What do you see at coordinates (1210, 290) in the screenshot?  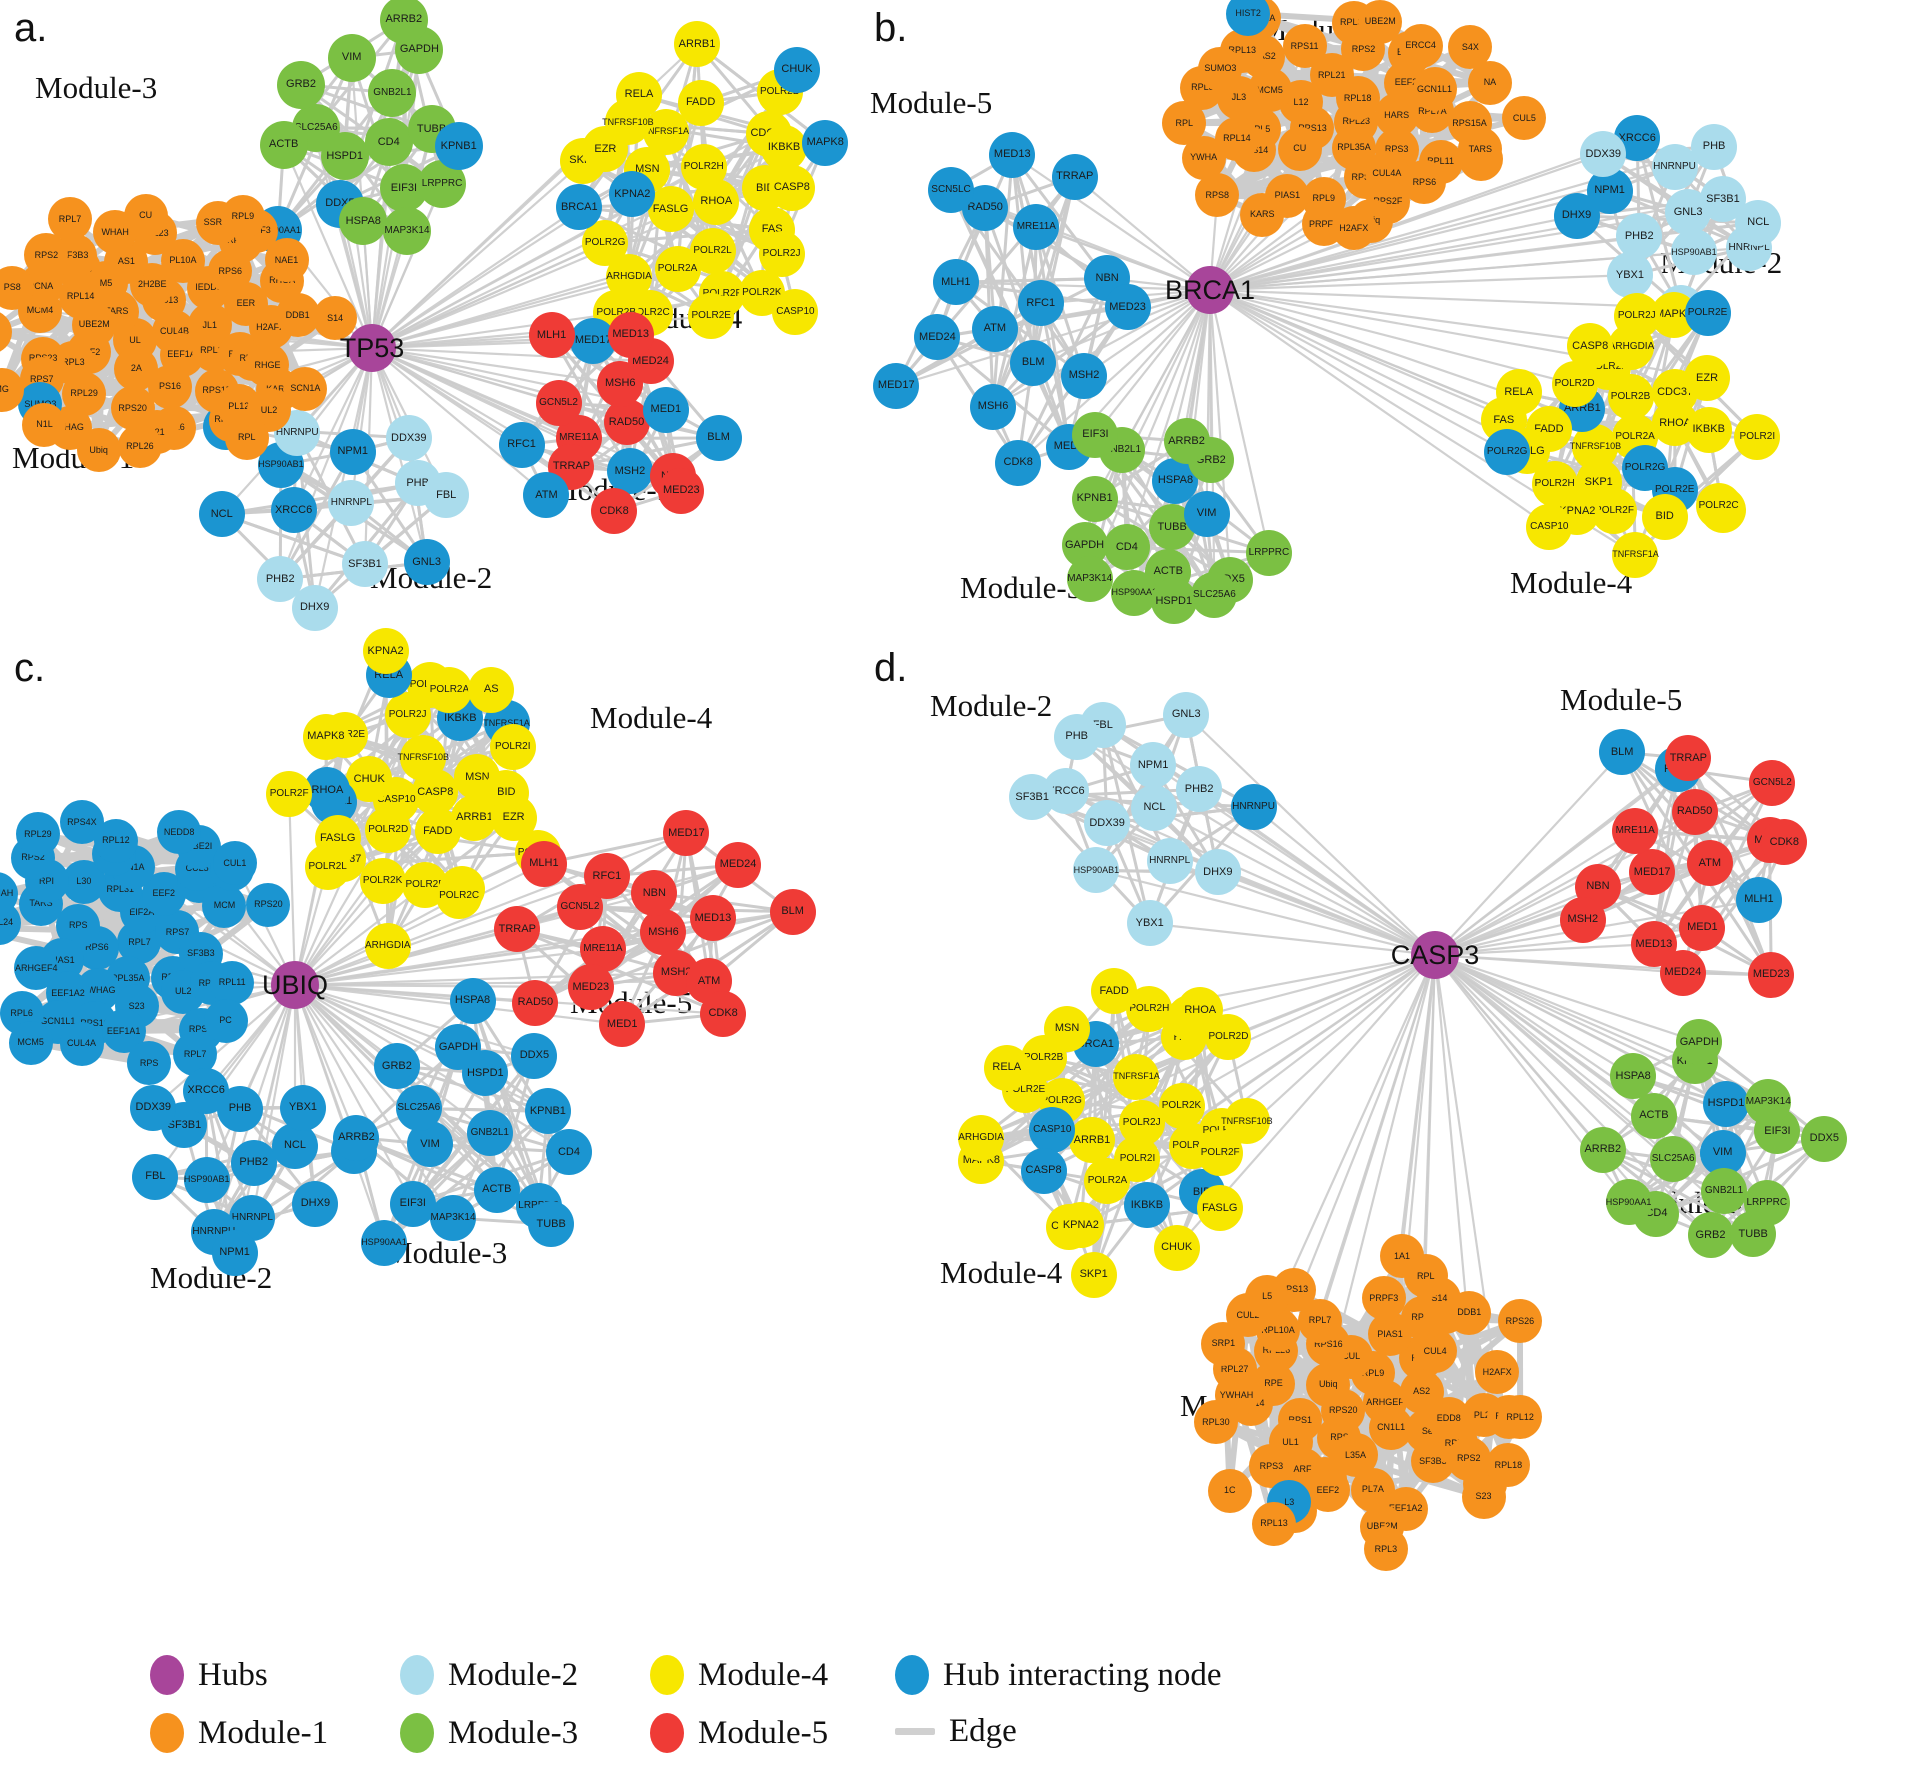 I see `panel-b-hub-node: BRCA1` at bounding box center [1210, 290].